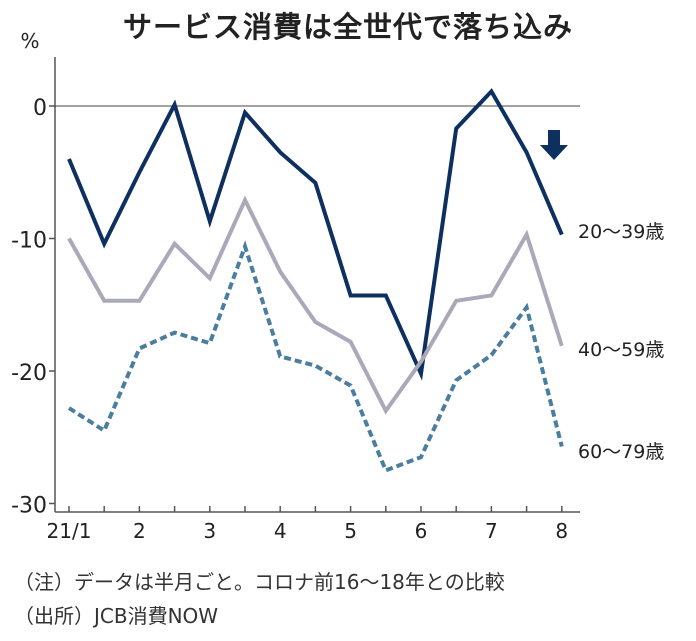 The height and width of the screenshot is (641, 696). Describe the element at coordinates (621, 350) in the screenshot. I see `series-label: 40〜59歳` at that location.